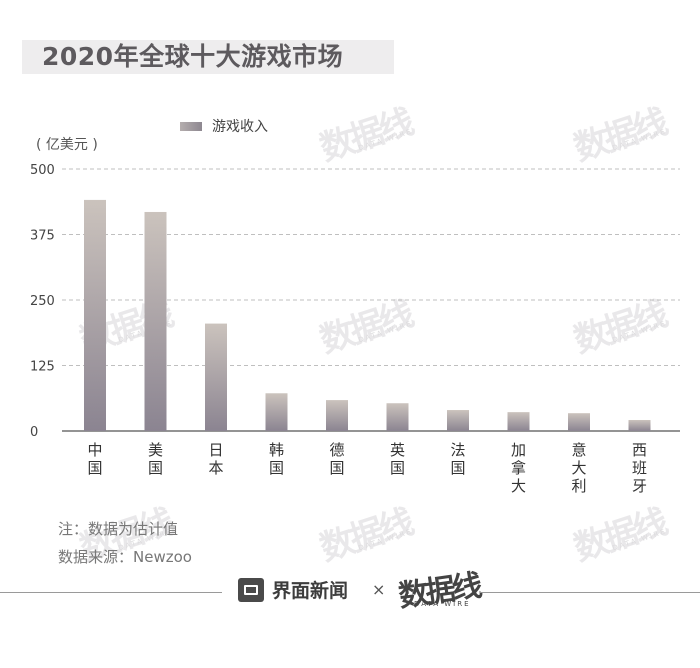 The height and width of the screenshot is (668, 700). Describe the element at coordinates (639, 468) in the screenshot. I see `x-tick-label: 西班牙` at that location.